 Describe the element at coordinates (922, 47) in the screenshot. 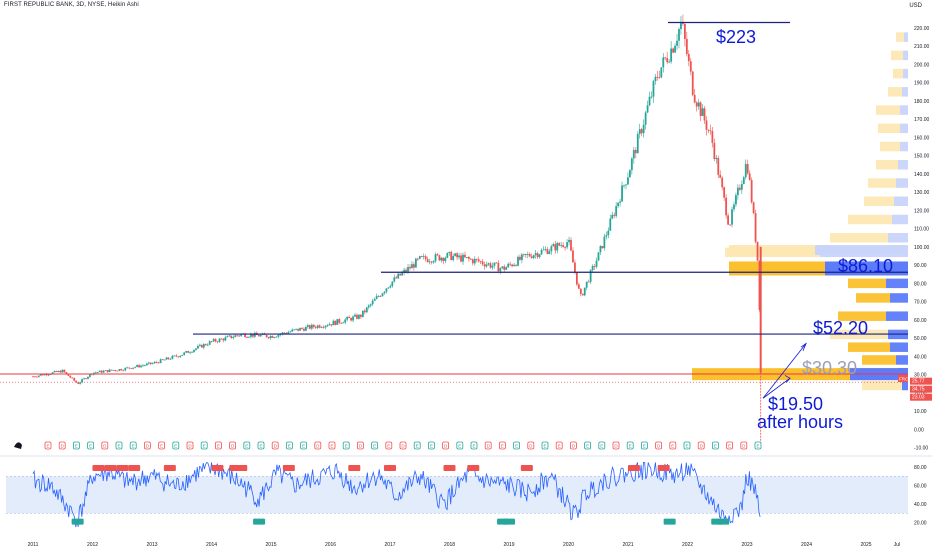

I see `y-tick-label: 210.00` at that location.